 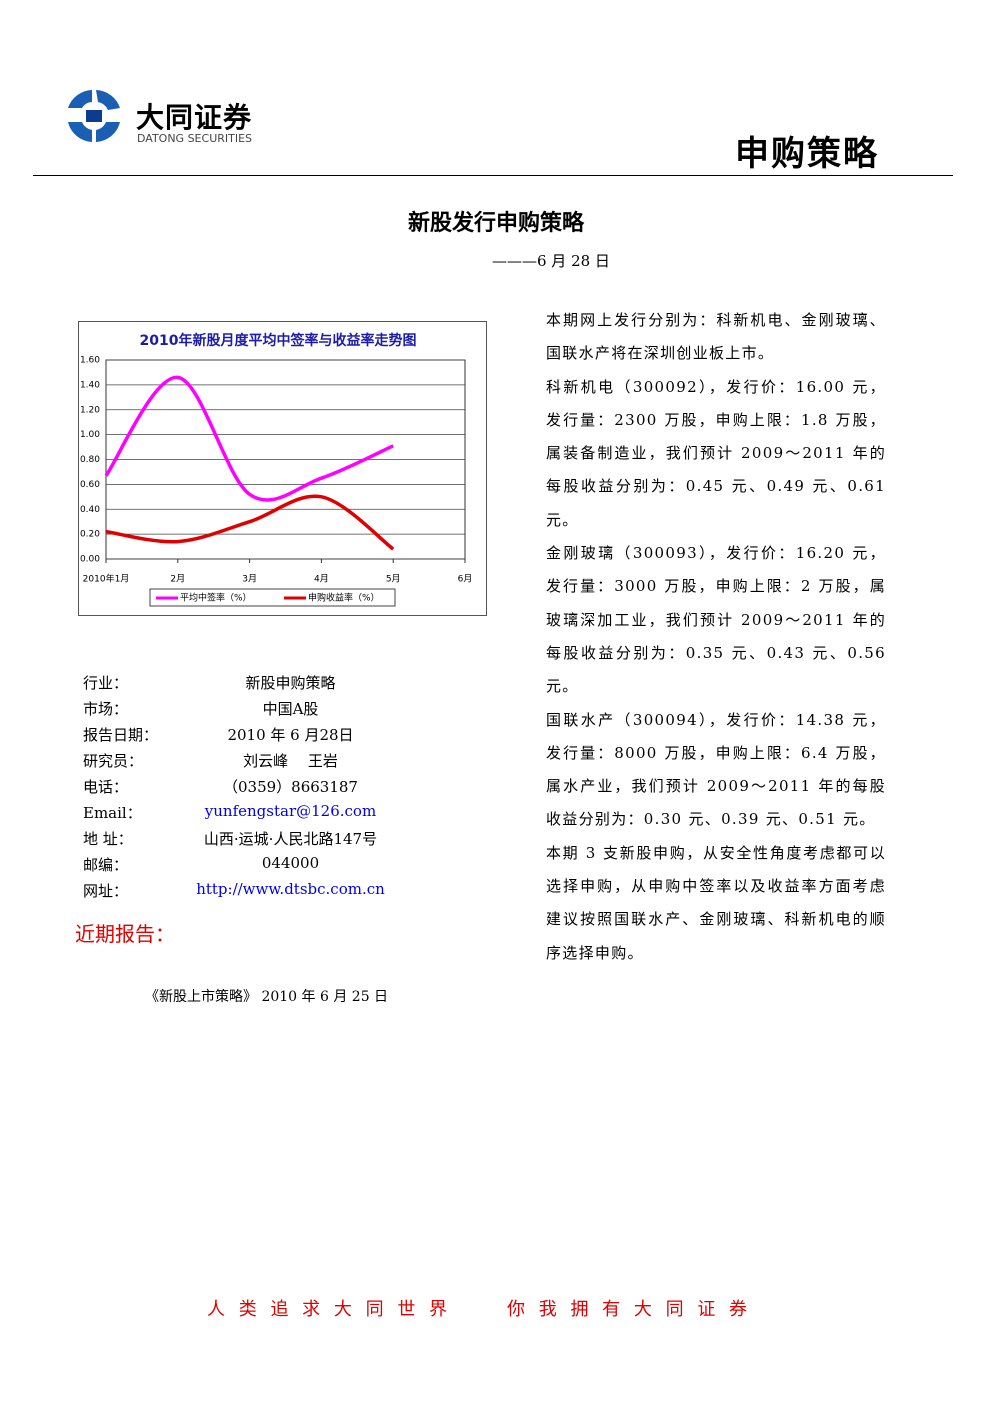 What do you see at coordinates (106, 683) in the screenshot?
I see `info-label: 行业：` at bounding box center [106, 683].